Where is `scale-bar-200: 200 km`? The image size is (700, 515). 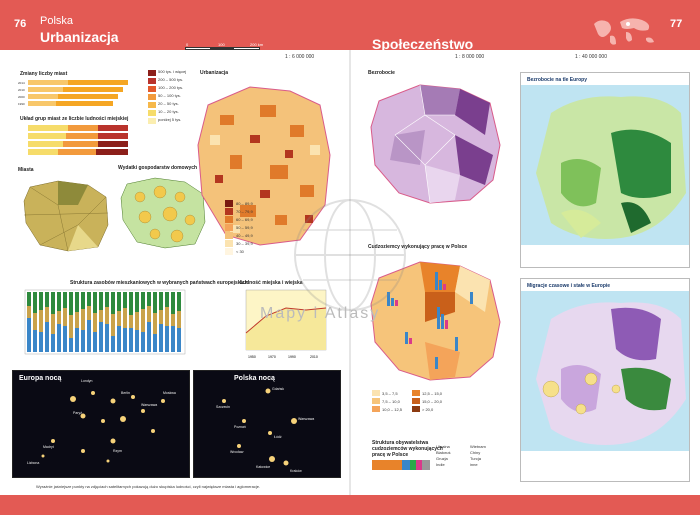 scale-bar-200: 200 km is located at coordinates (257, 44).